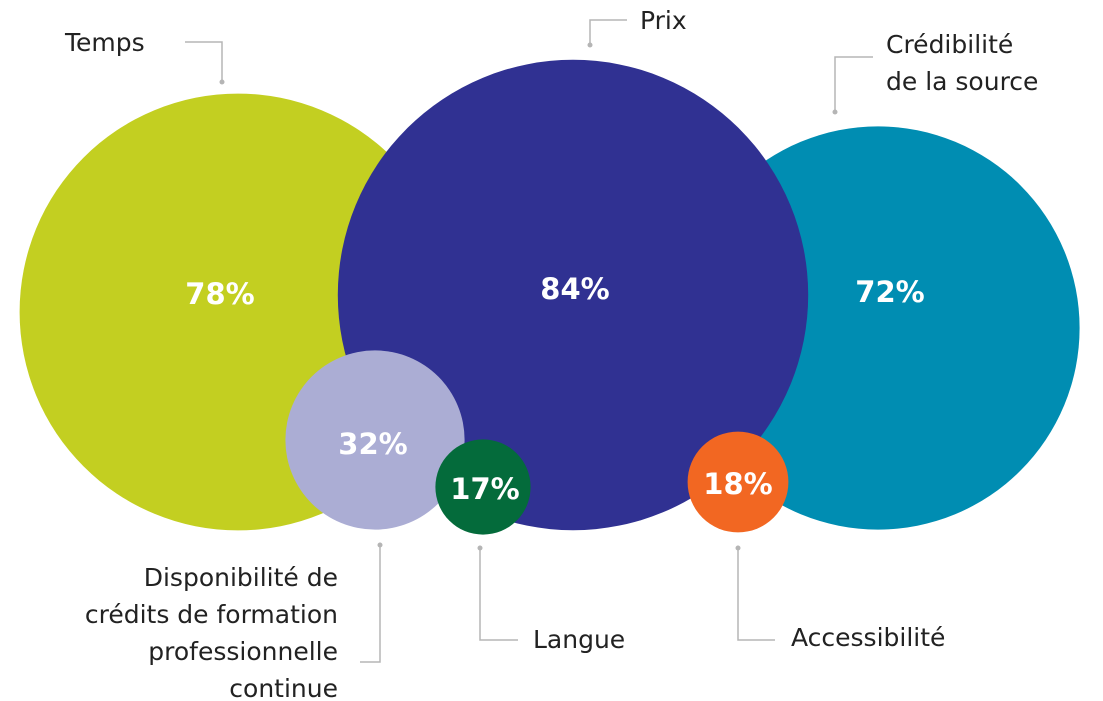  What do you see at coordinates (219, 294) in the screenshot?
I see `value-label: 78%` at bounding box center [219, 294].